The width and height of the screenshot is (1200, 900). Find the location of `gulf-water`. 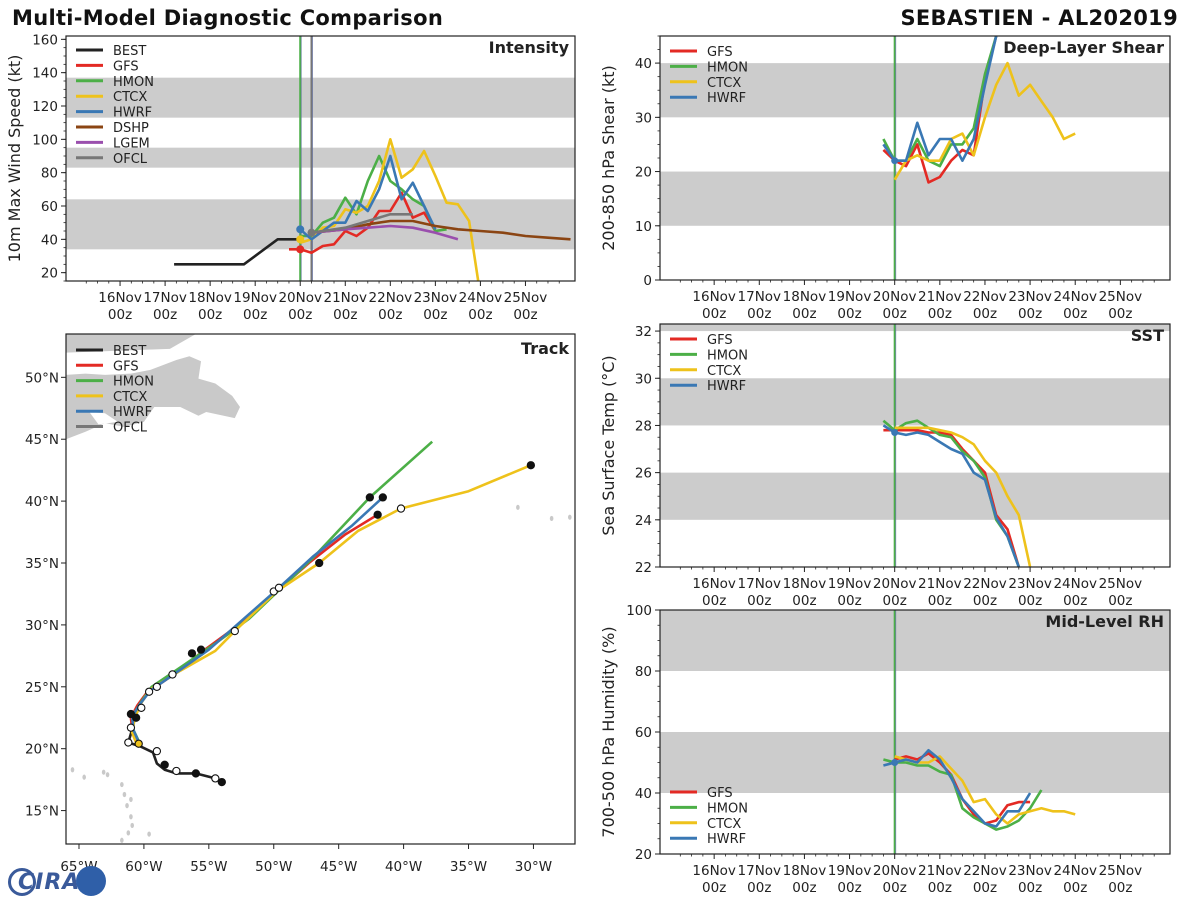

gulf-water is located at coordinates (103, 418).